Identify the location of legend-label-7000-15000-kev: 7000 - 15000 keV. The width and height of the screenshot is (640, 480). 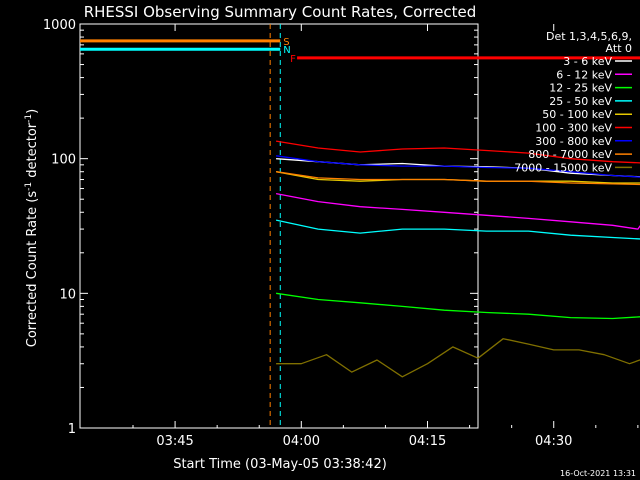
(563, 167).